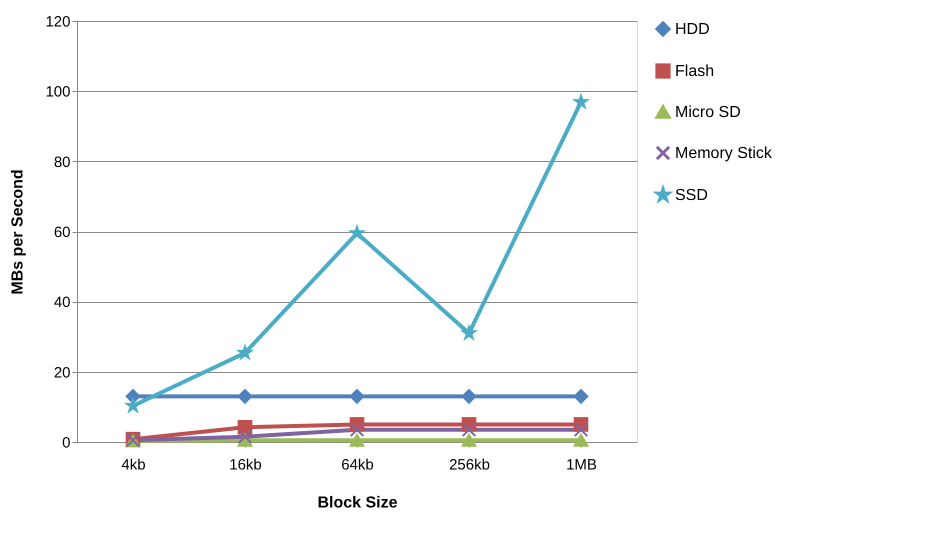 The image size is (944, 552). Describe the element at coordinates (357, 465) in the screenshot. I see `x-tick-label: 64kb` at that location.